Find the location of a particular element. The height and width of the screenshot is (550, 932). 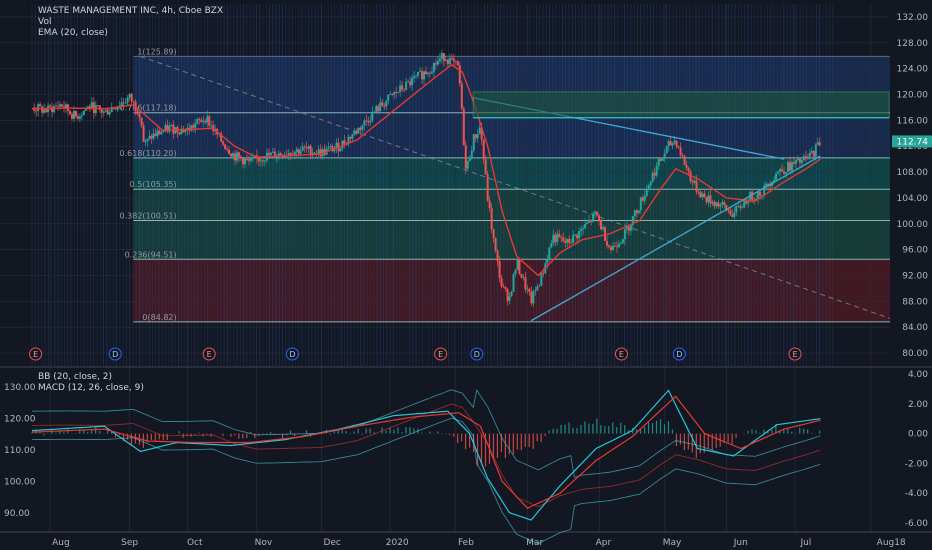

event-marker-circle is located at coordinates (36, 354).